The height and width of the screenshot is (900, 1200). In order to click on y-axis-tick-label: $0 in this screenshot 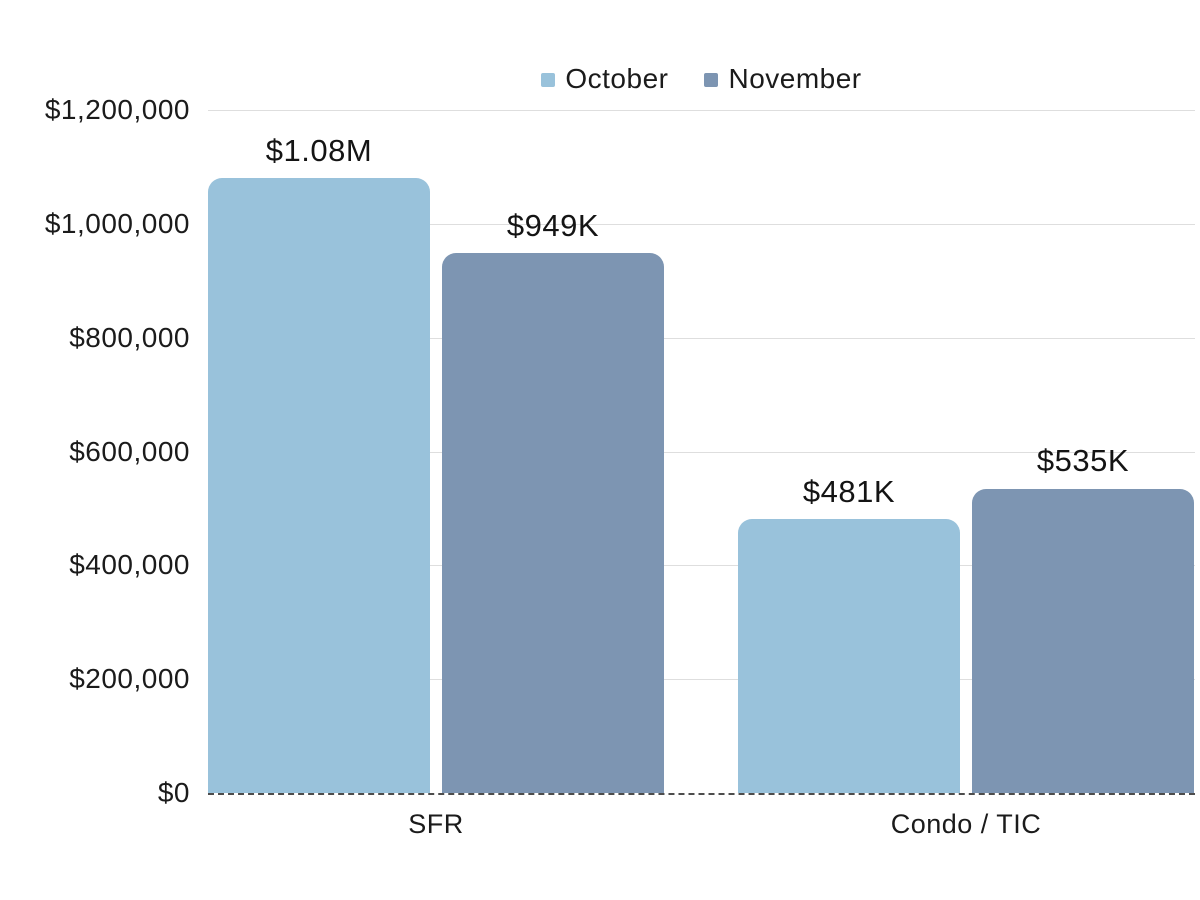, I will do `click(173, 792)`.